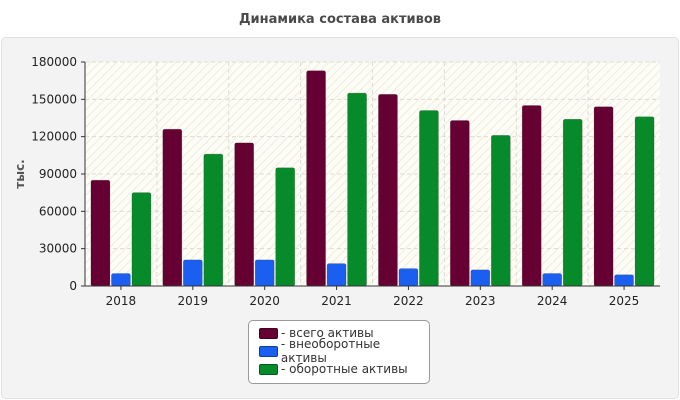 The image size is (680, 400). I want to click on legend-item-current: - оборотные активы, so click(333, 369).